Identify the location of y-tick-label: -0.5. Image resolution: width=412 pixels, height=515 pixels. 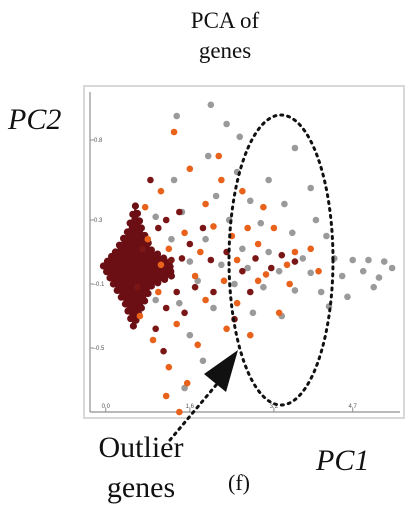
(99, 349).